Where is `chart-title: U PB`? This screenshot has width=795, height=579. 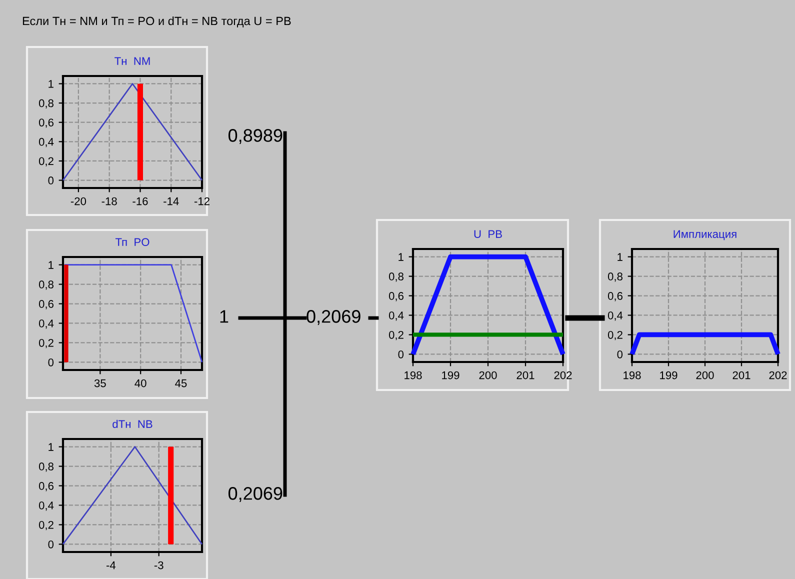
chart-title: U PB is located at coordinates (488, 234).